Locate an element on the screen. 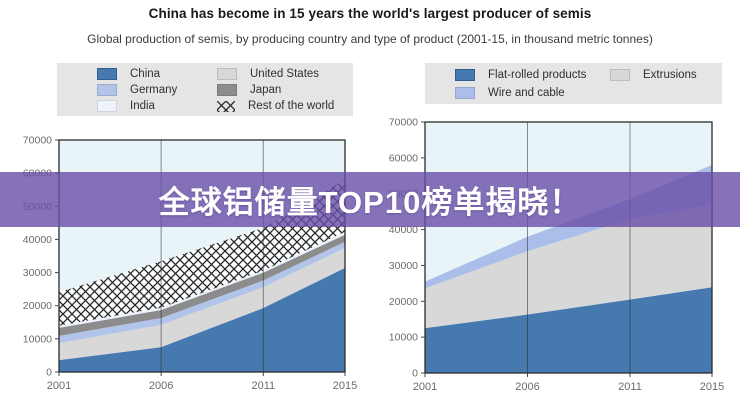 The image size is (740, 400). legend-label: Flat-rolled products is located at coordinates (537, 75).